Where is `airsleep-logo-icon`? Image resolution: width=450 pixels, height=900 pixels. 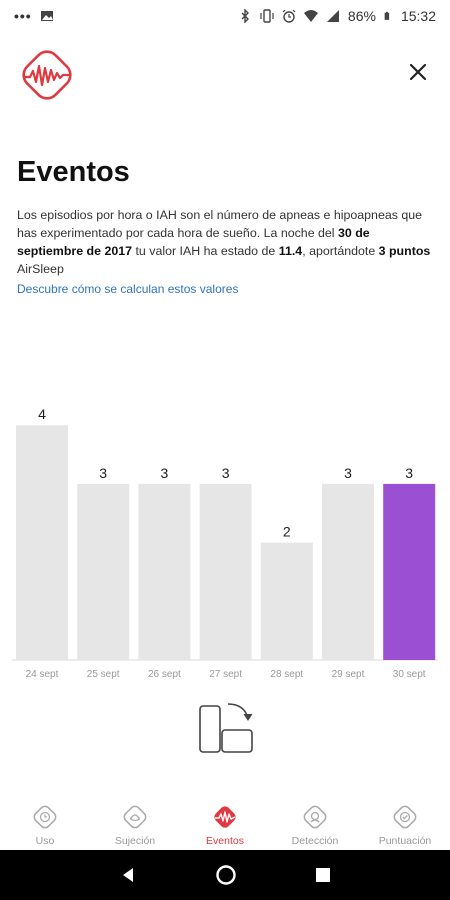 airsleep-logo-icon is located at coordinates (47, 75).